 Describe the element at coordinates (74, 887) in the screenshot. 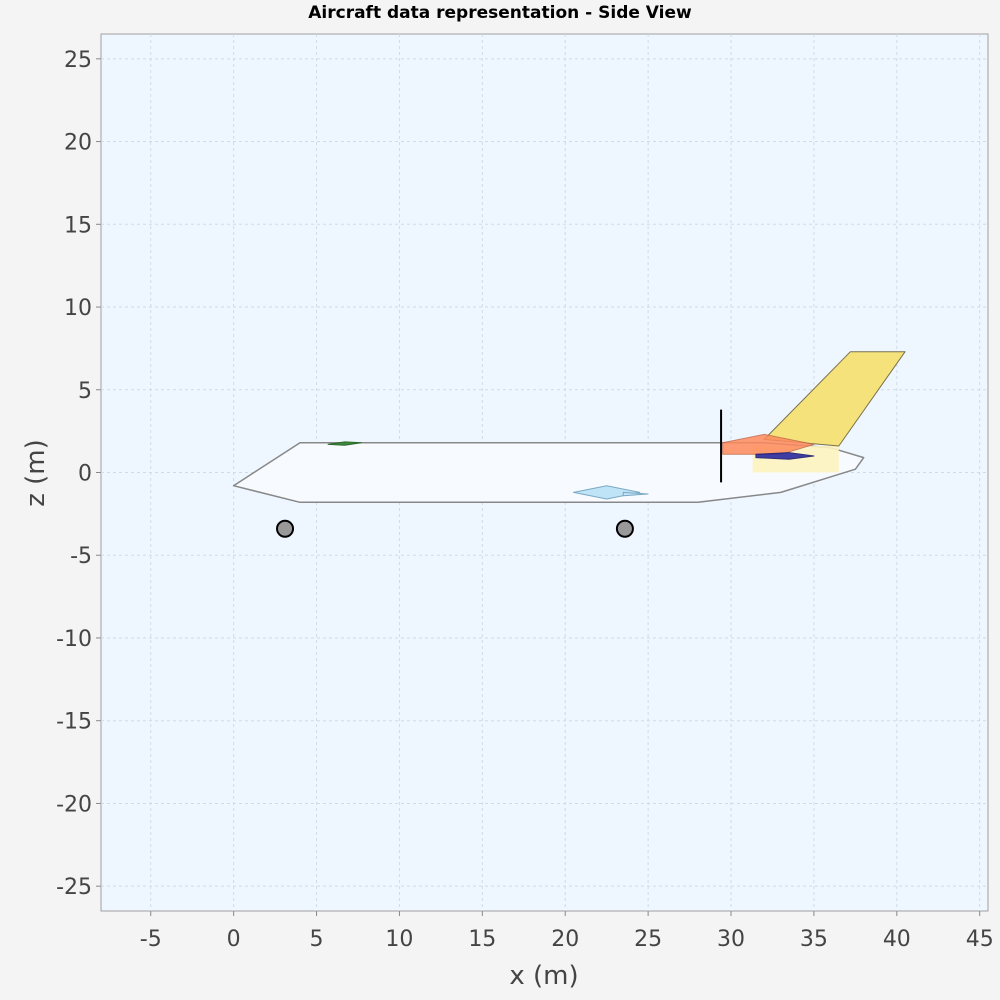

I see `y-tick-label: -25` at that location.